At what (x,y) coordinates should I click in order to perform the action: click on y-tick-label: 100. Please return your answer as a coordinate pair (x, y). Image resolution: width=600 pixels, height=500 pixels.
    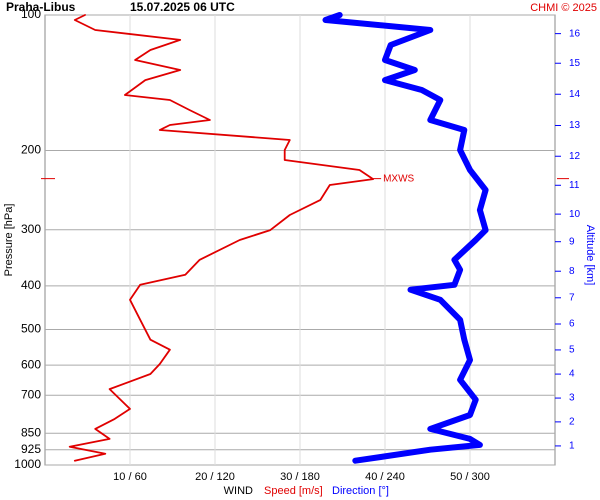
    Looking at the image, I should click on (31, 14).